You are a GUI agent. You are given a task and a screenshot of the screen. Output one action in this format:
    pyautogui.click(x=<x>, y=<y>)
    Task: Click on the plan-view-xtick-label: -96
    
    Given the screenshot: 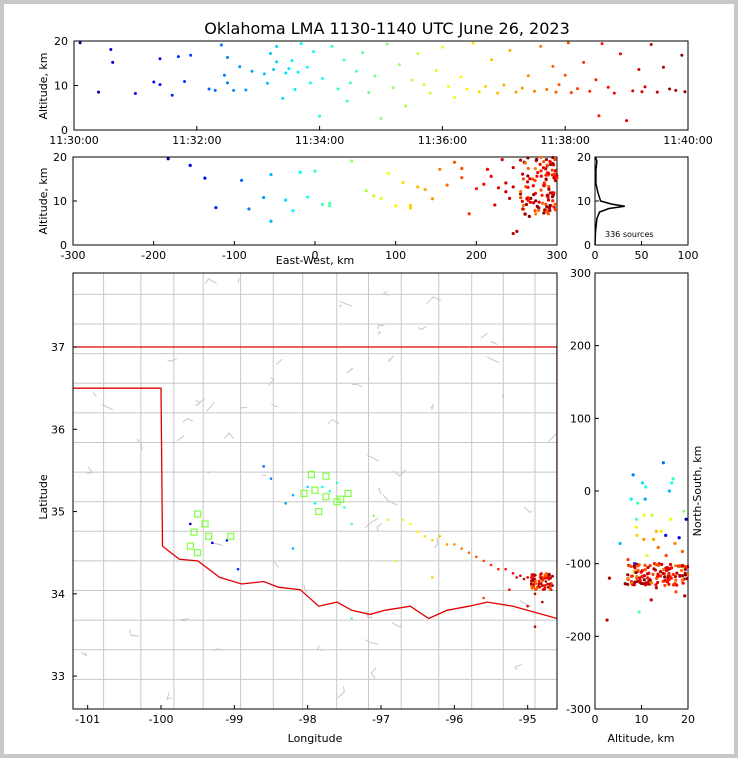 What is the action you would take?
    pyautogui.click(x=454, y=719)
    